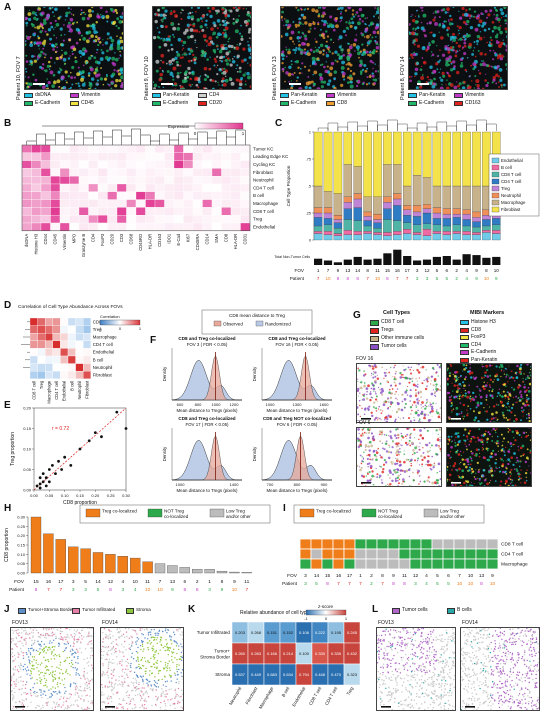 Image resolution: width=547 pixels, height=723 pixels. I want to click on panel-letter-f: F, so click(153, 340).